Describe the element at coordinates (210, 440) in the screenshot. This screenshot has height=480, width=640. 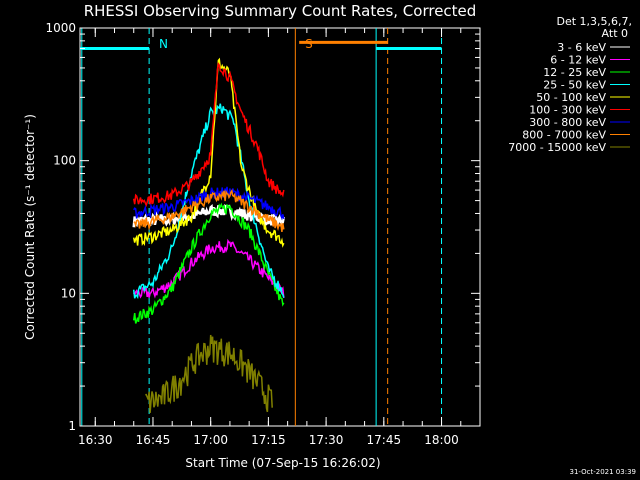
I see `x-tick-label: 17:00` at that location.